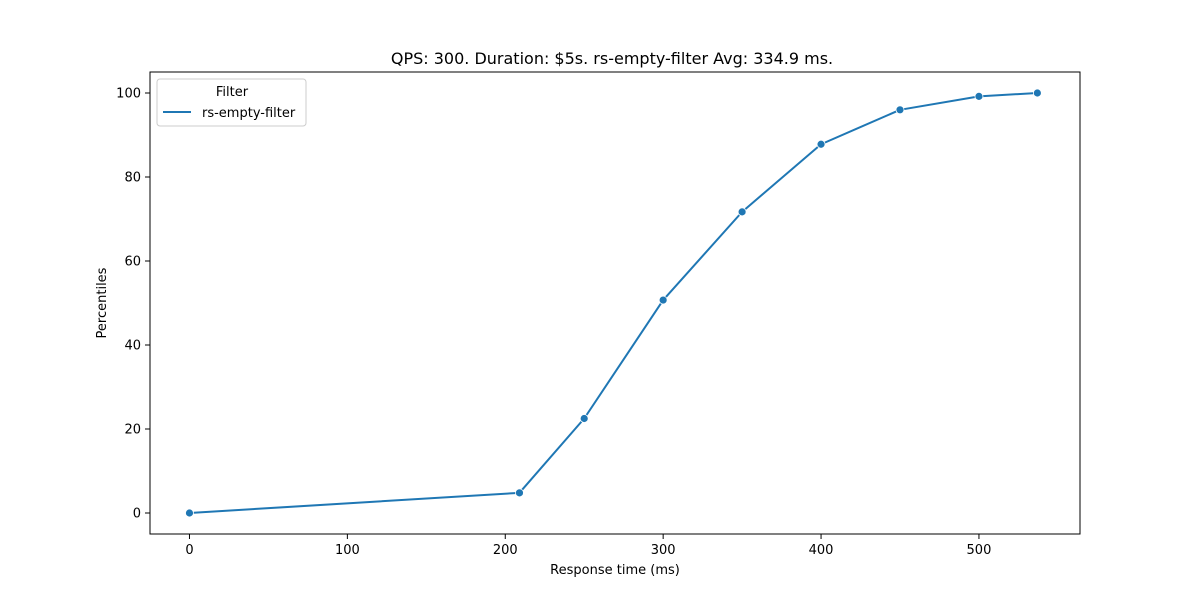 Image resolution: width=1200 pixels, height=600 pixels. Describe the element at coordinates (132, 178) in the screenshot. I see `y-tick-label: 80` at that location.